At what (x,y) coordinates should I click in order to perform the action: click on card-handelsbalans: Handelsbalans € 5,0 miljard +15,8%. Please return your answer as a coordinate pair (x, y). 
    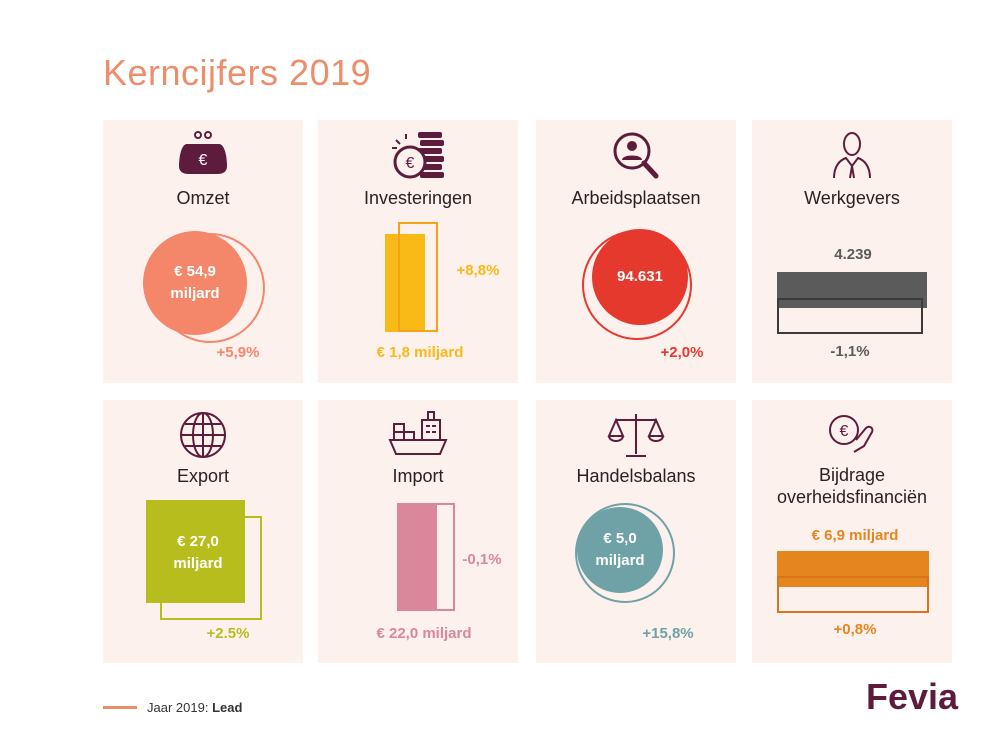
    Looking at the image, I should click on (636, 531).